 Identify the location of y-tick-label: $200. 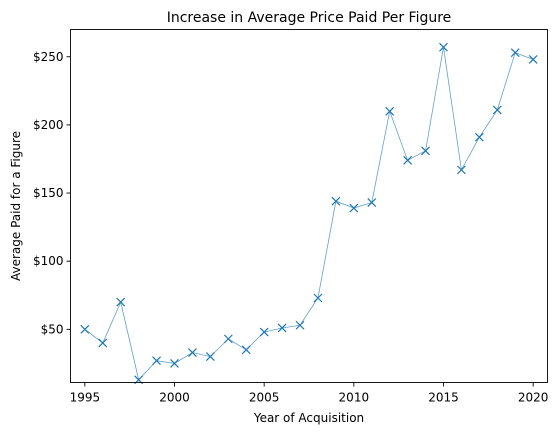
(48, 125).